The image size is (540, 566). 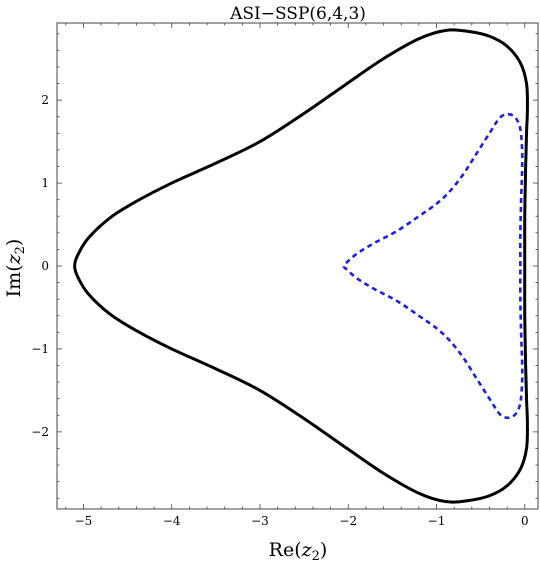 I want to click on y-tick-label: 1, so click(x=45, y=183).